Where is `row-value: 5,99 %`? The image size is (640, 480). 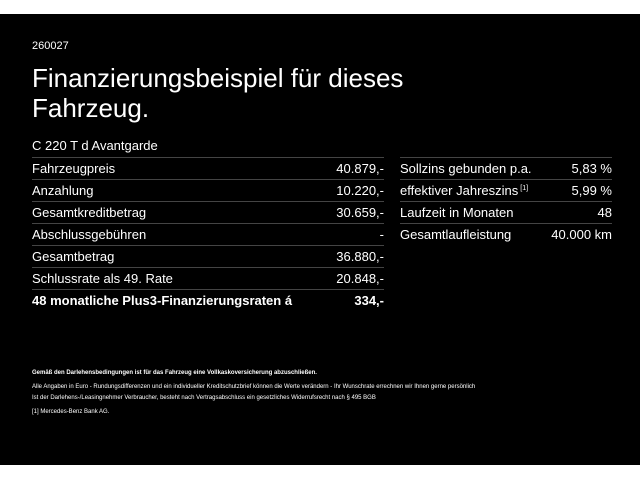
row-value: 5,99 % is located at coordinates (591, 190).